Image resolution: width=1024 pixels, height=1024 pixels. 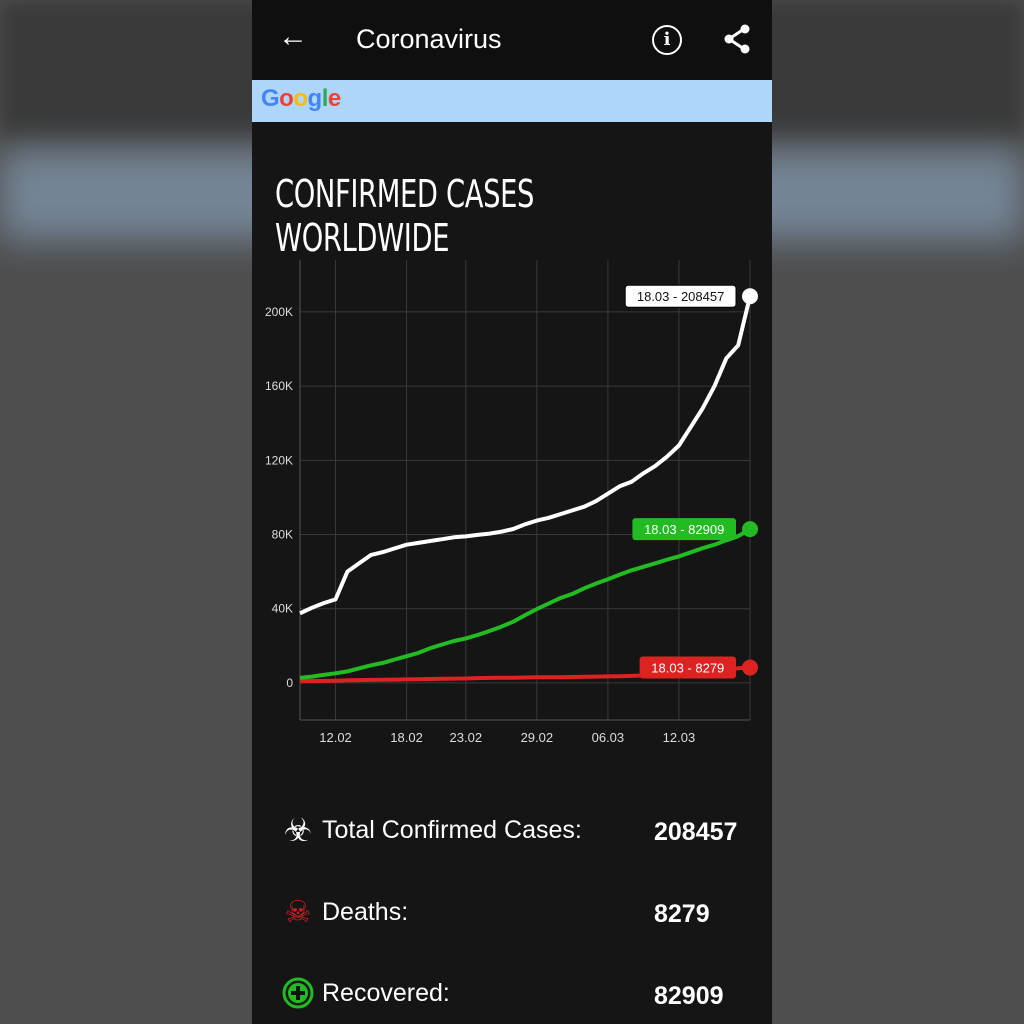 What do you see at coordinates (289, 683) in the screenshot?
I see `y-tick-label: 0` at bounding box center [289, 683].